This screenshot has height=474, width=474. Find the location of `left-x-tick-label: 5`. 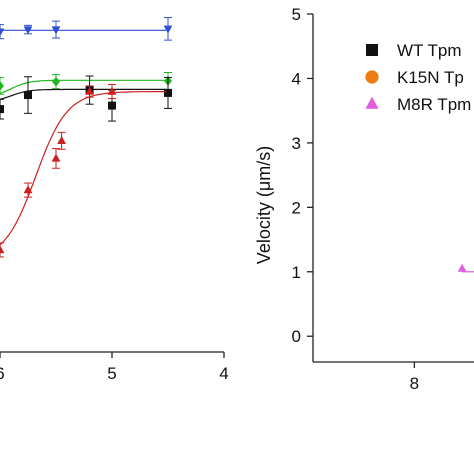

left-x-tick-label: 5 is located at coordinates (111, 373).